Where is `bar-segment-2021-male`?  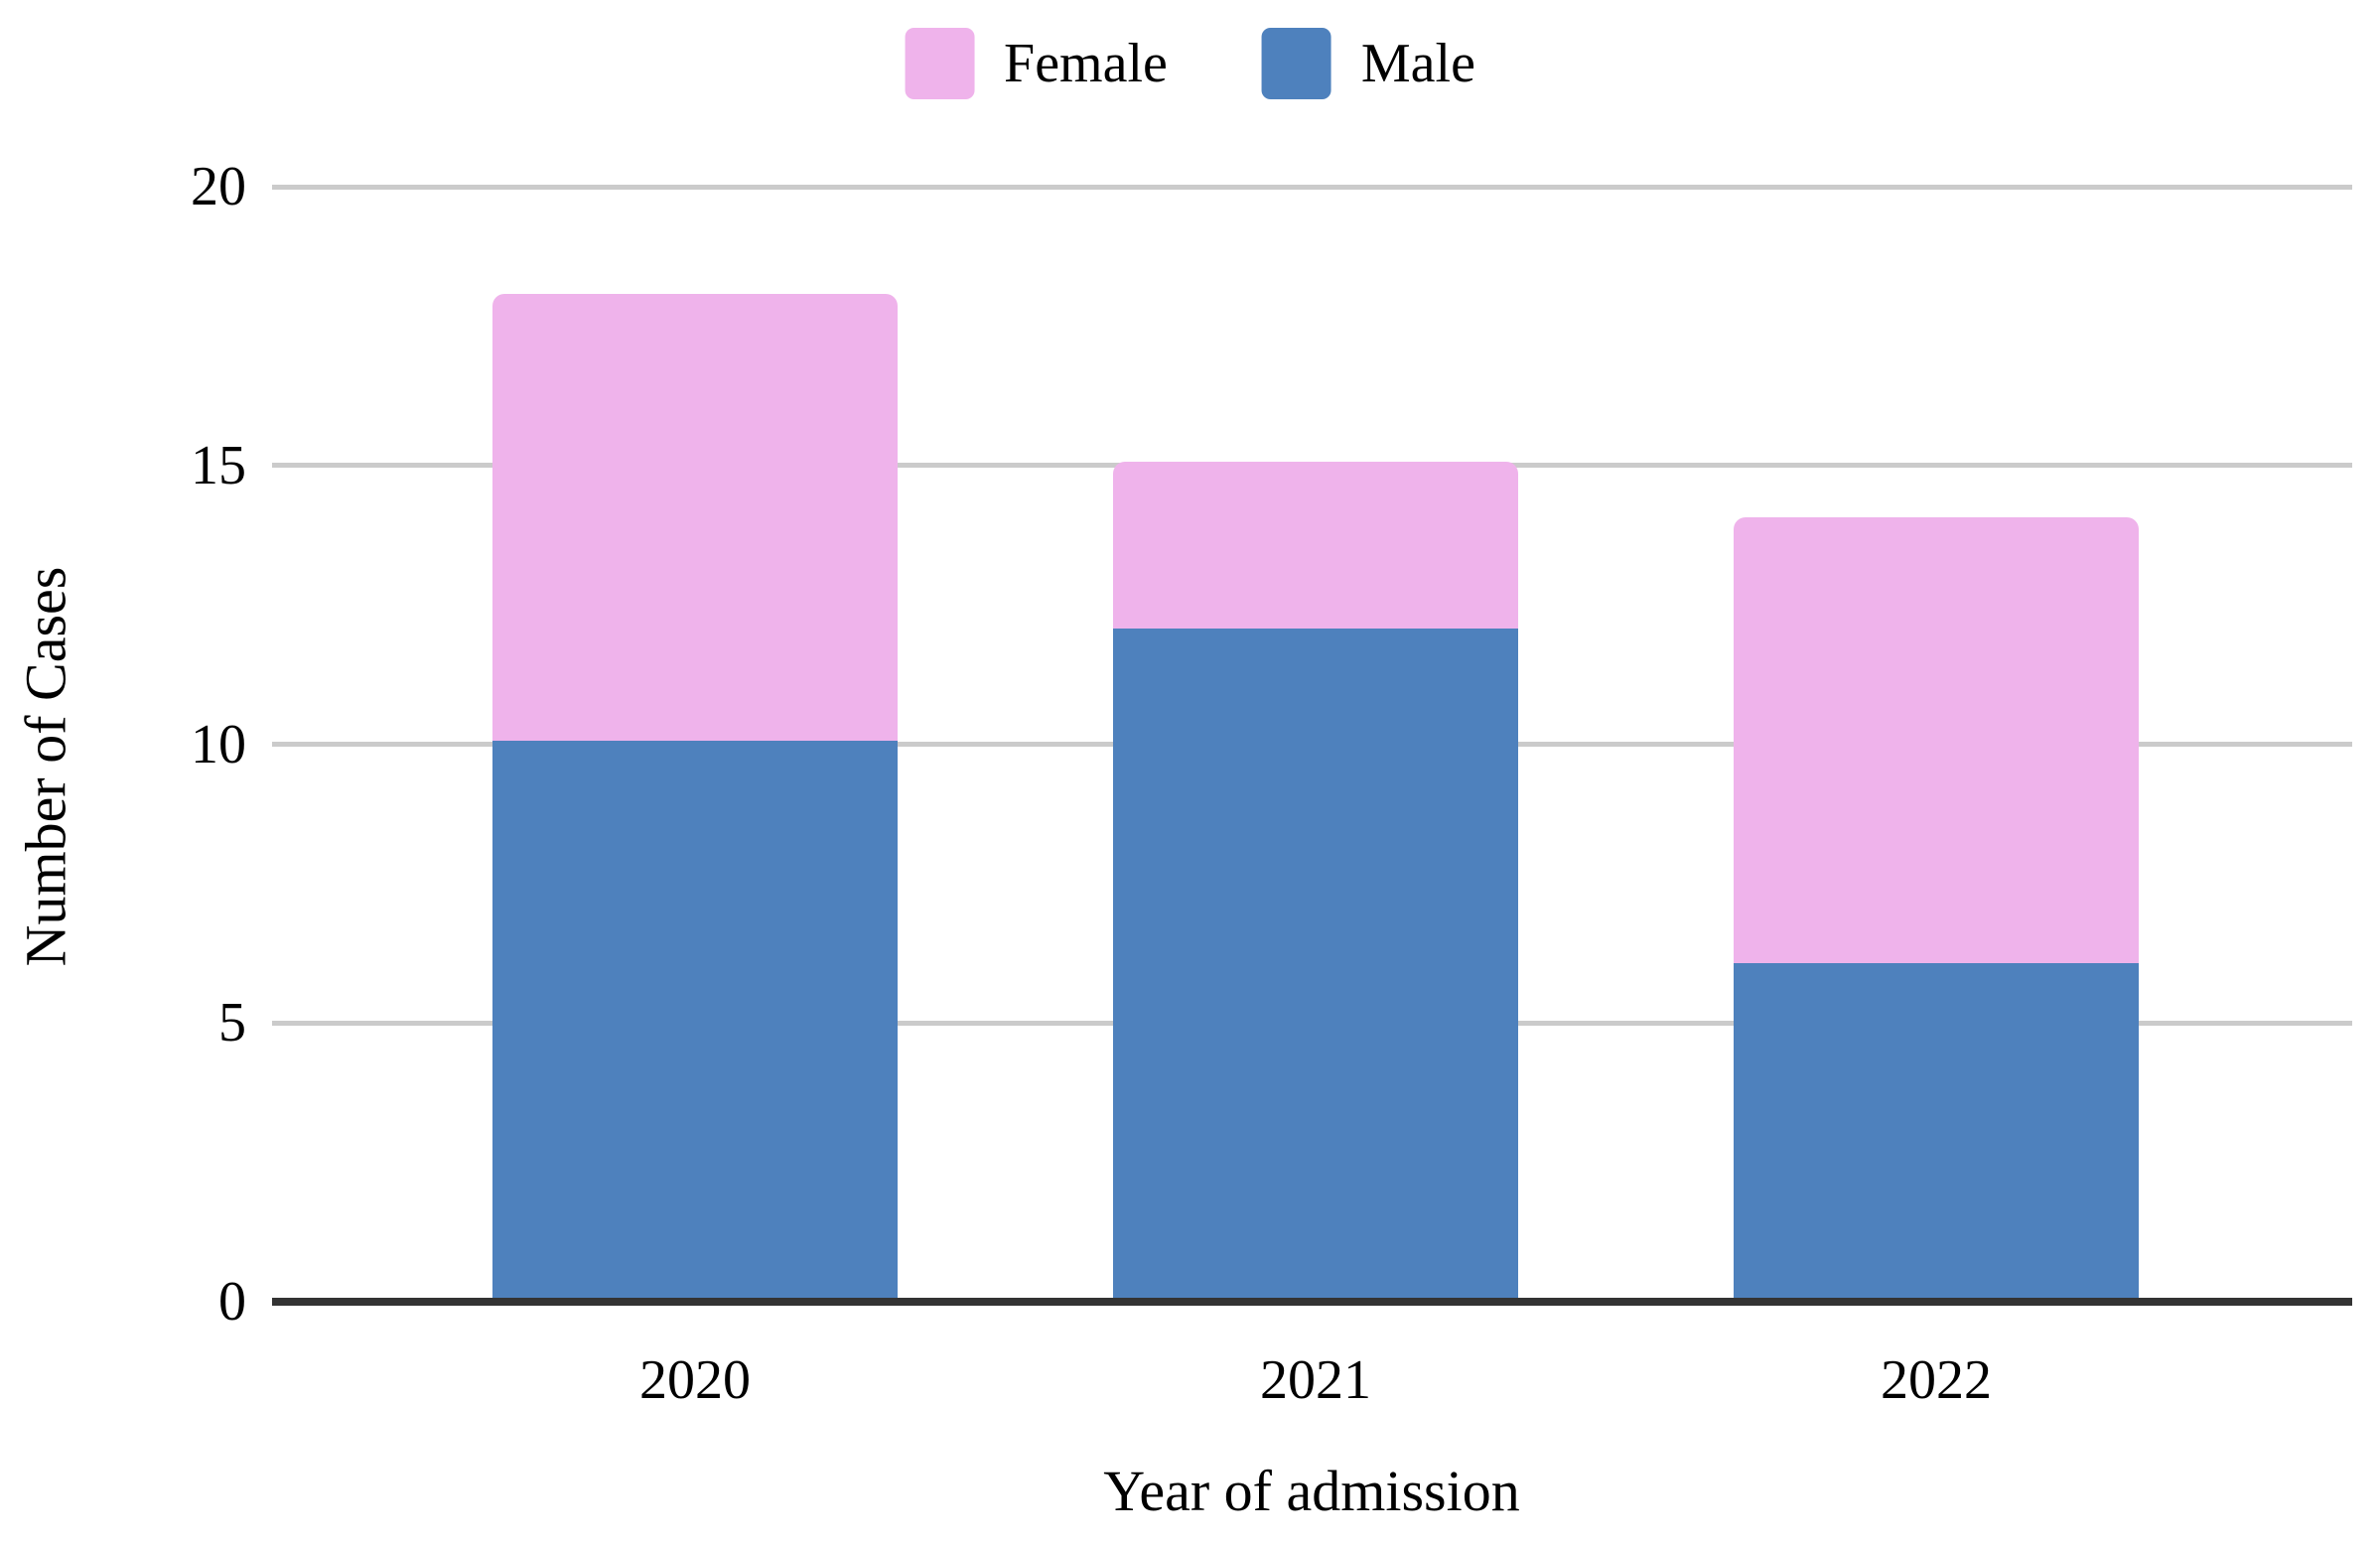 bar-segment-2021-male is located at coordinates (1315, 964).